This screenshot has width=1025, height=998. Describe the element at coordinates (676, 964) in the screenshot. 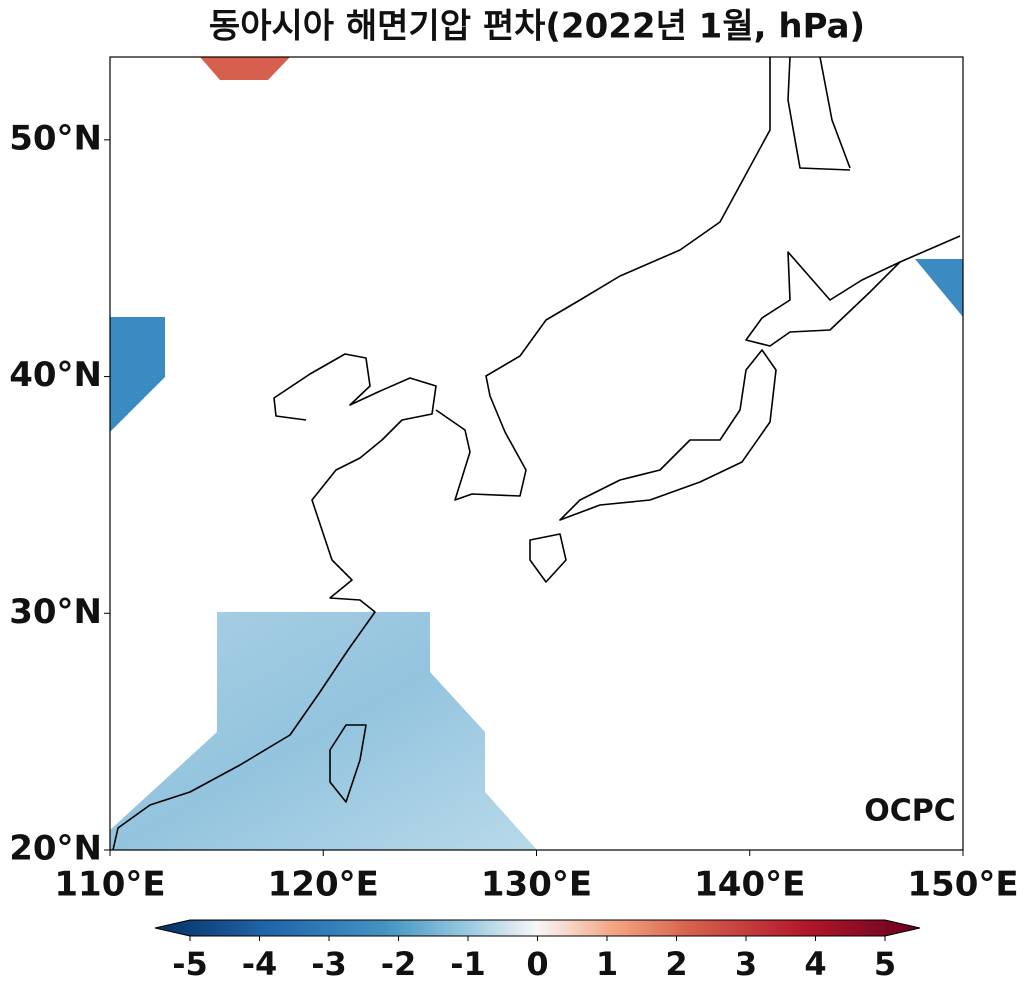

I see `colorbar-tick-label: 2` at that location.